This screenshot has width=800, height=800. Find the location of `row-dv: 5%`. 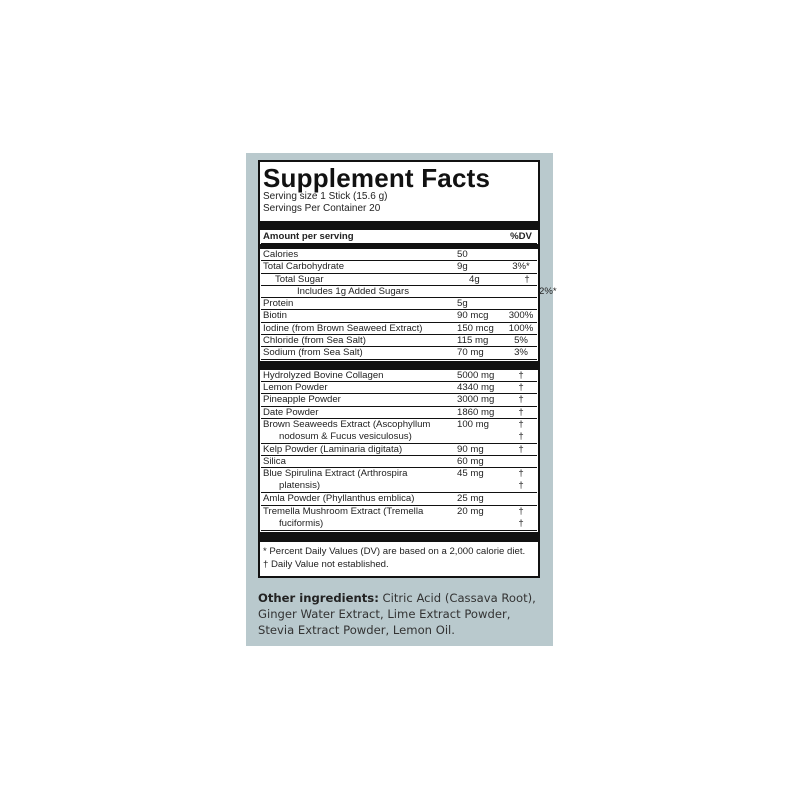

row-dv: 5% is located at coordinates (521, 340).